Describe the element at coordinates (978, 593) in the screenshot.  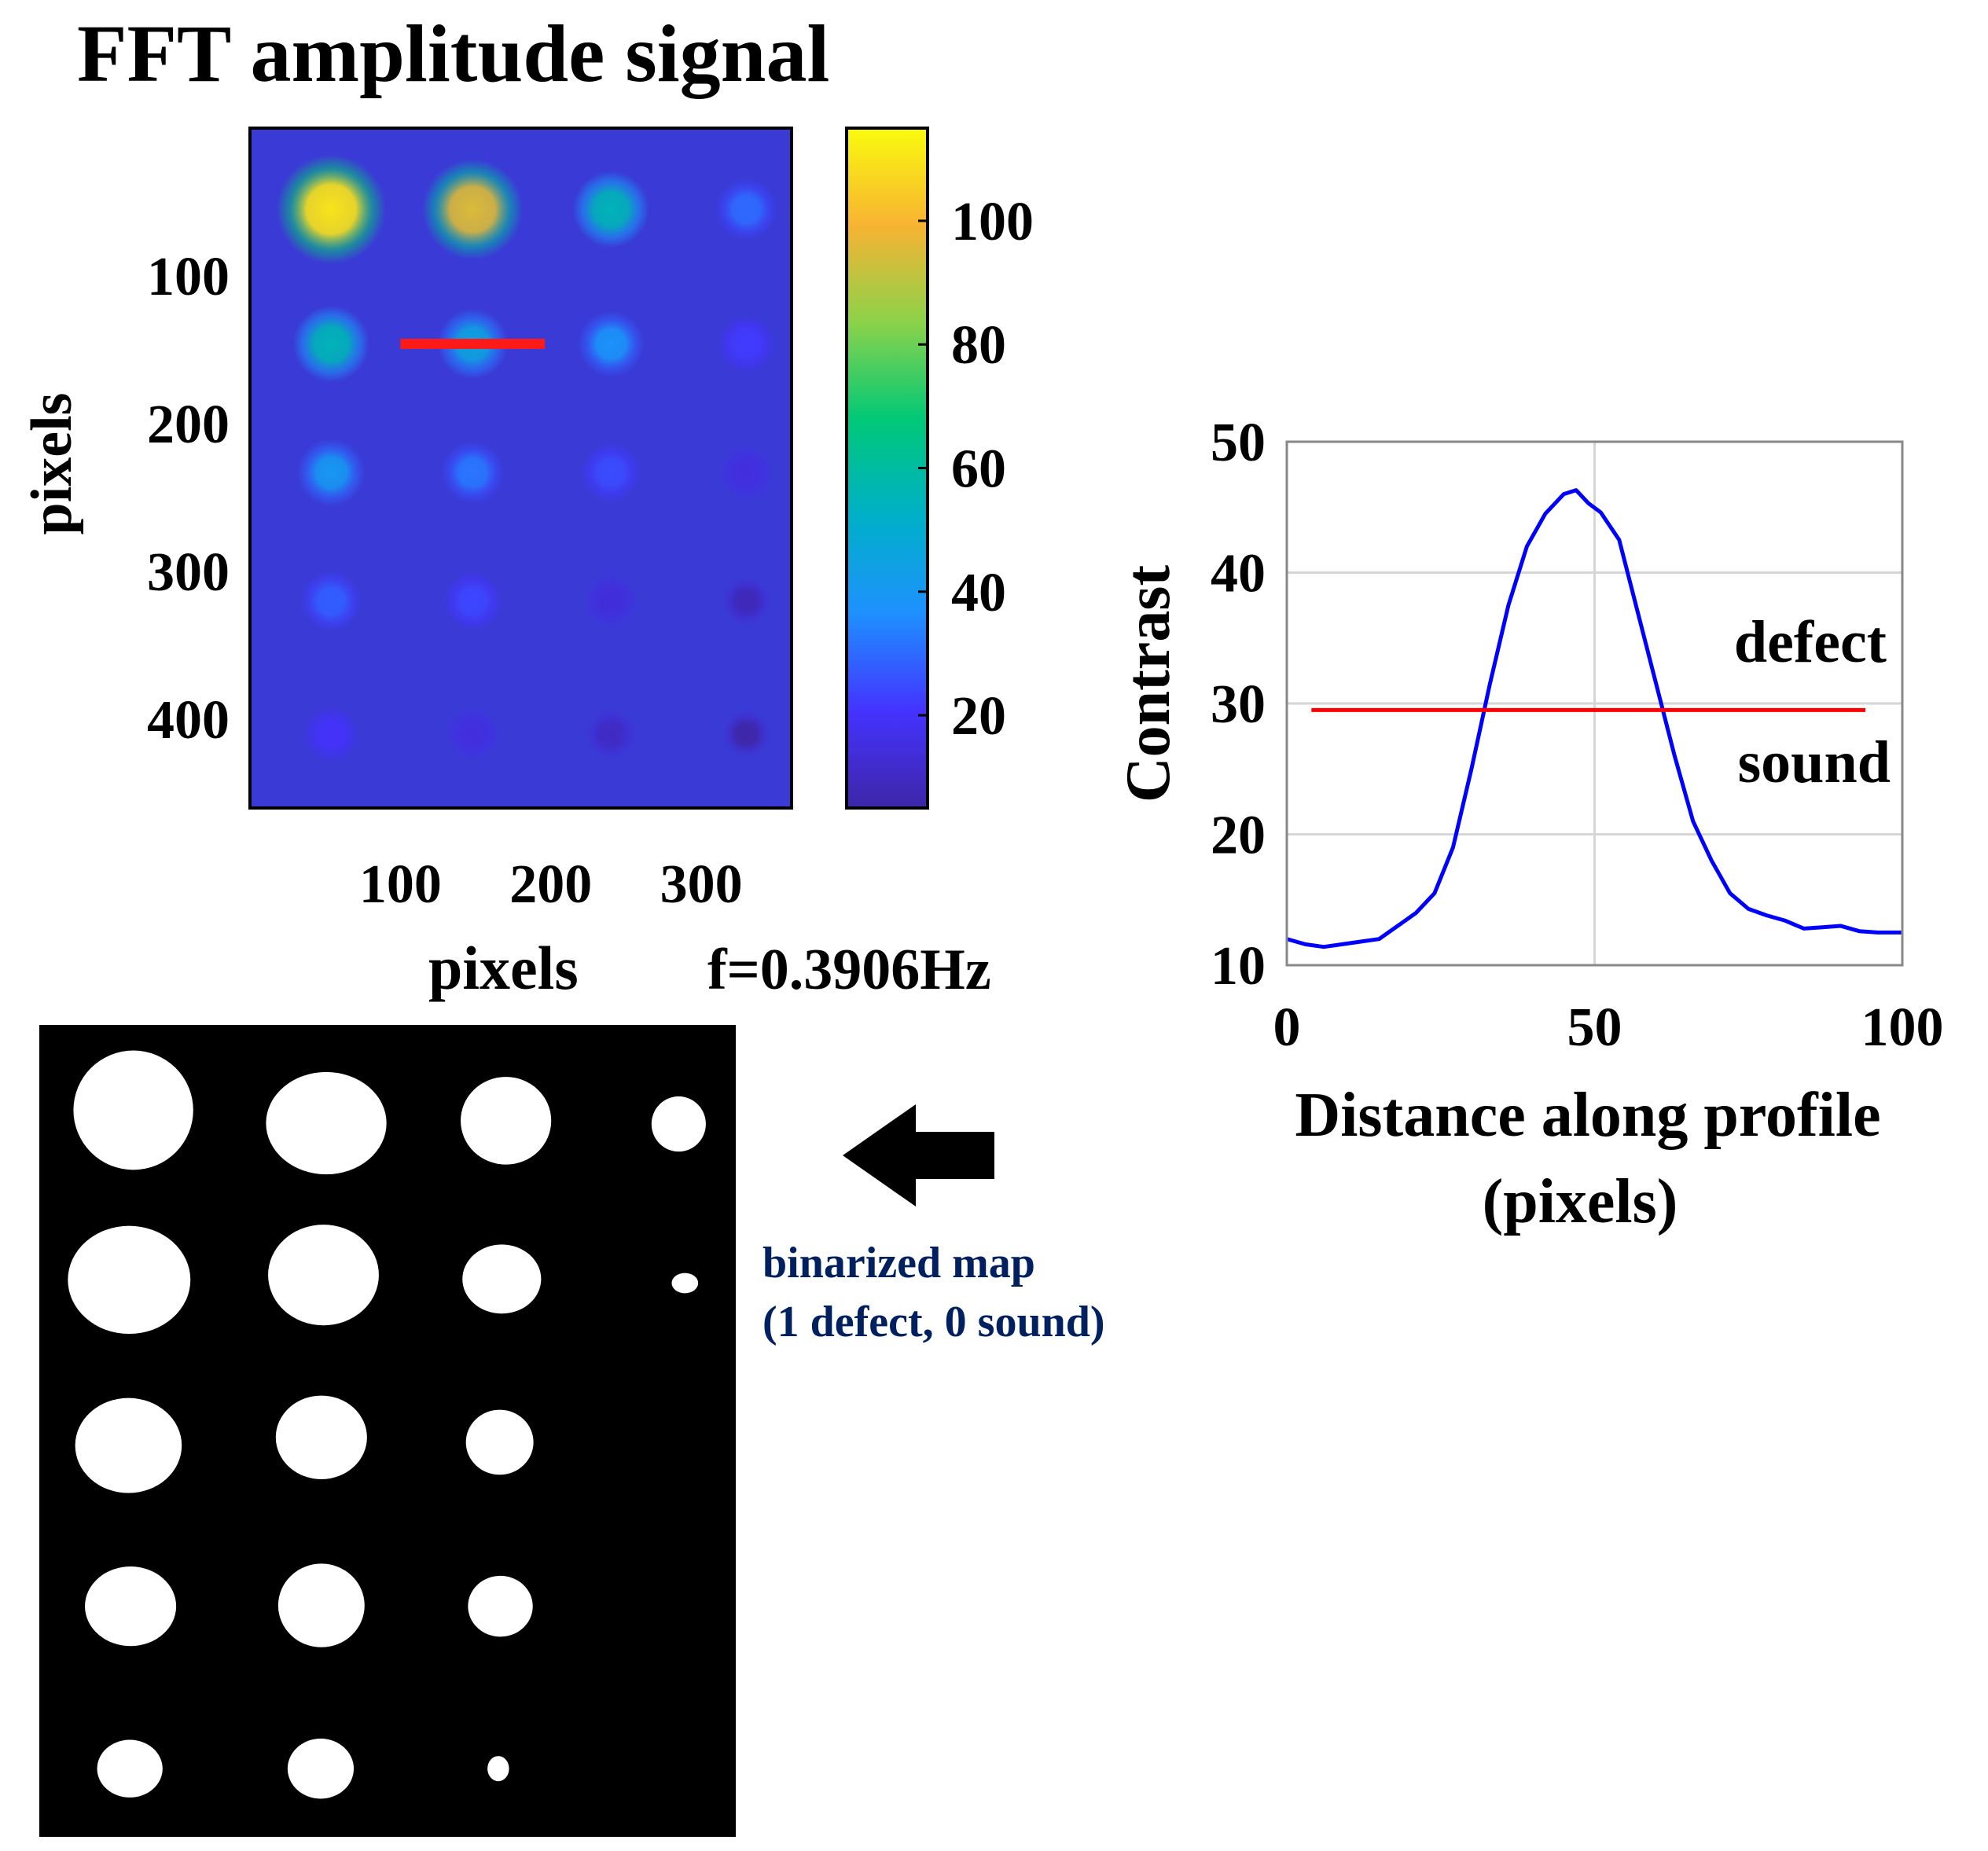
I see `colorbar-tick-label: 40` at that location.